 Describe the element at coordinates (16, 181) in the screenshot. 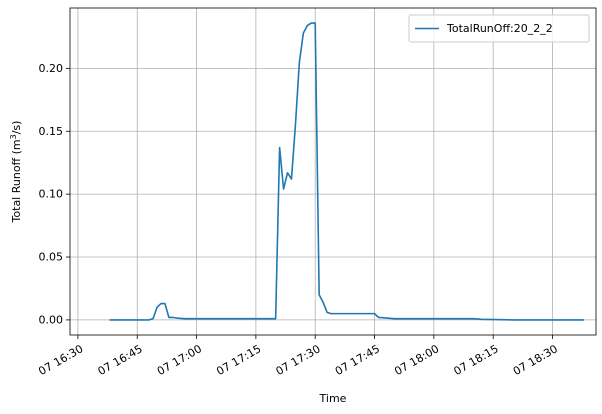

I see `y-axis-label-main: Total Runoff (m` at that location.